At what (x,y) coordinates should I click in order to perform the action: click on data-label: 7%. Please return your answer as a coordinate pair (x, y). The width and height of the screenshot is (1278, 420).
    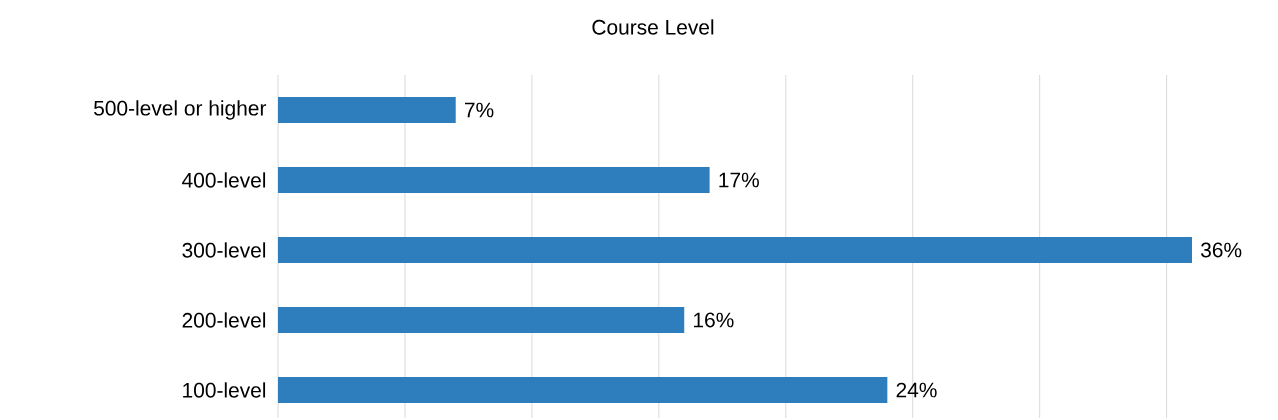
    Looking at the image, I should click on (479, 110).